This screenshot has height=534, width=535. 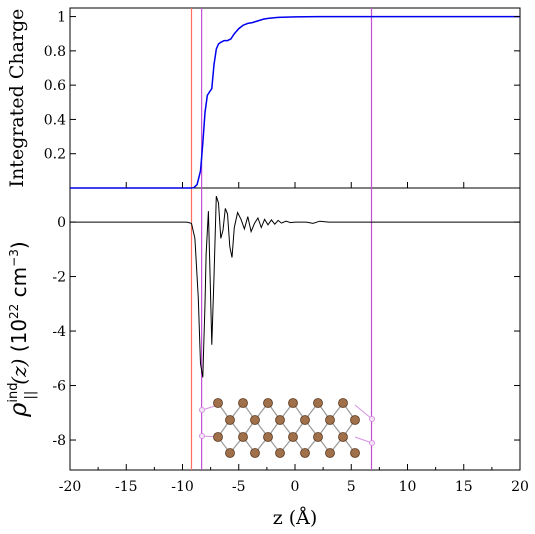 I want to click on top-y-tick-label: 1, so click(x=61, y=18).